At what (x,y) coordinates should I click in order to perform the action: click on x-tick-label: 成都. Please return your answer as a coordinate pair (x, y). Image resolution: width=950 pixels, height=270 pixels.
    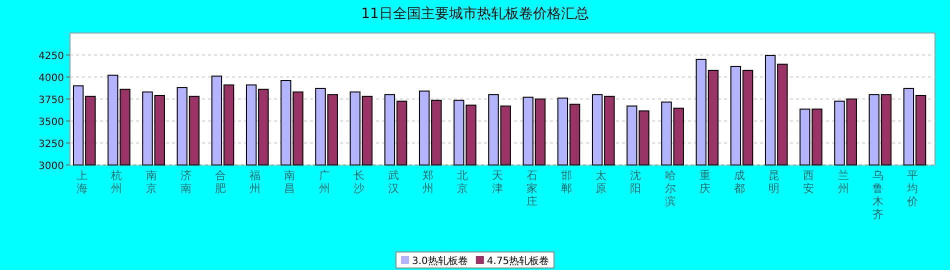
    Looking at the image, I should click on (740, 182).